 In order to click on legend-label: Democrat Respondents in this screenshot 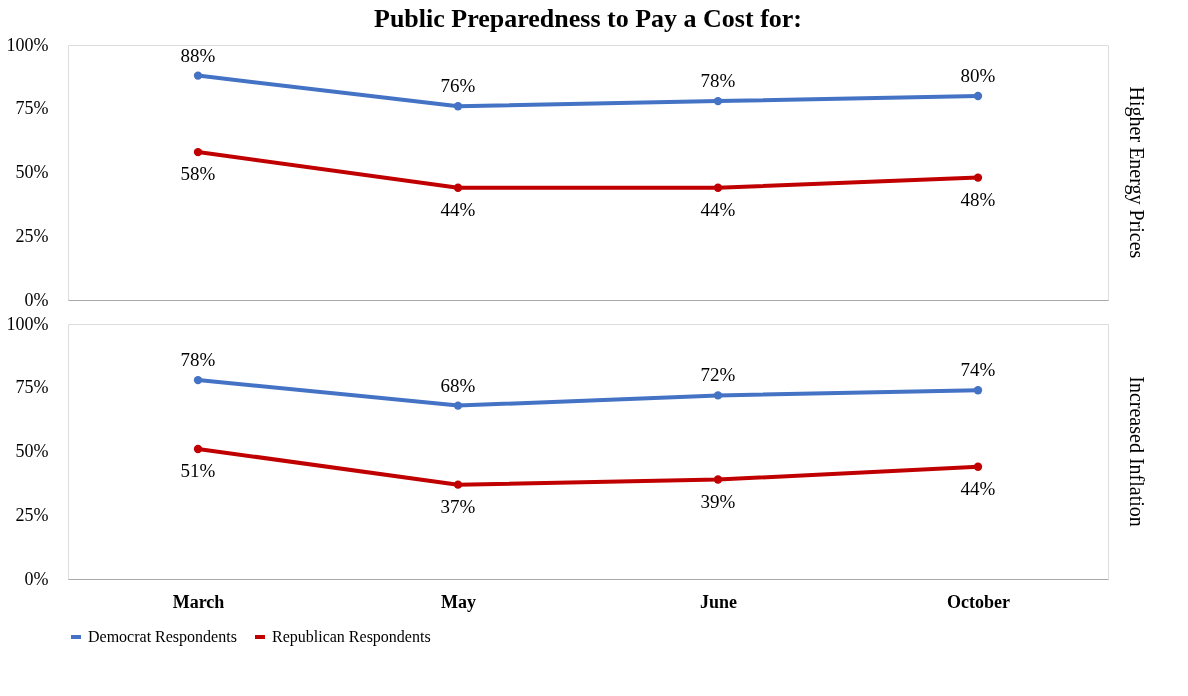, I will do `click(162, 637)`.